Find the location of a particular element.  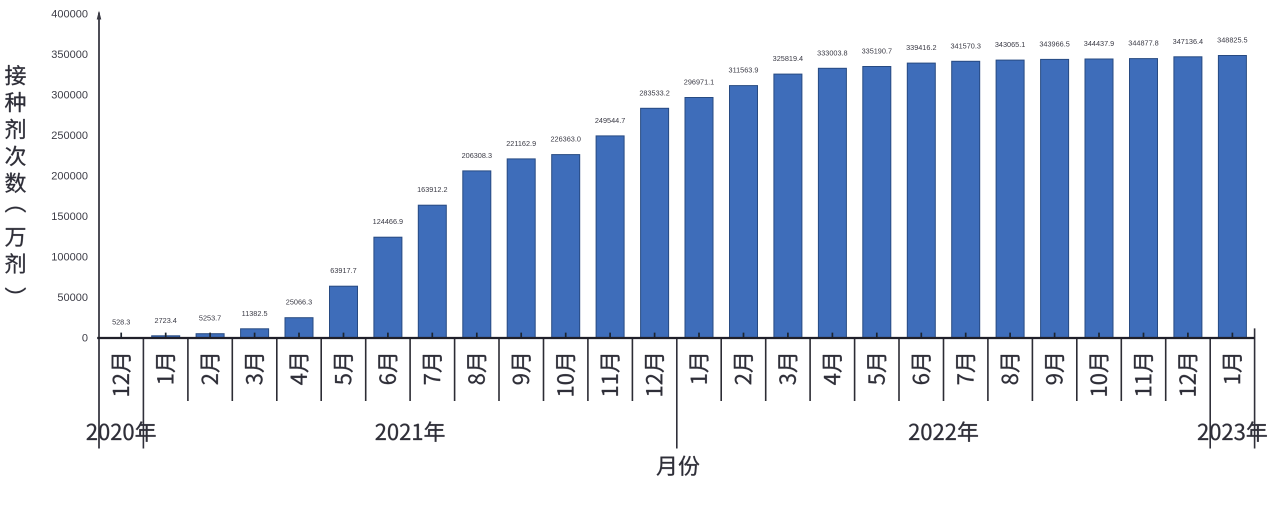

svg-text: 206308.3 is located at coordinates (477, 155).